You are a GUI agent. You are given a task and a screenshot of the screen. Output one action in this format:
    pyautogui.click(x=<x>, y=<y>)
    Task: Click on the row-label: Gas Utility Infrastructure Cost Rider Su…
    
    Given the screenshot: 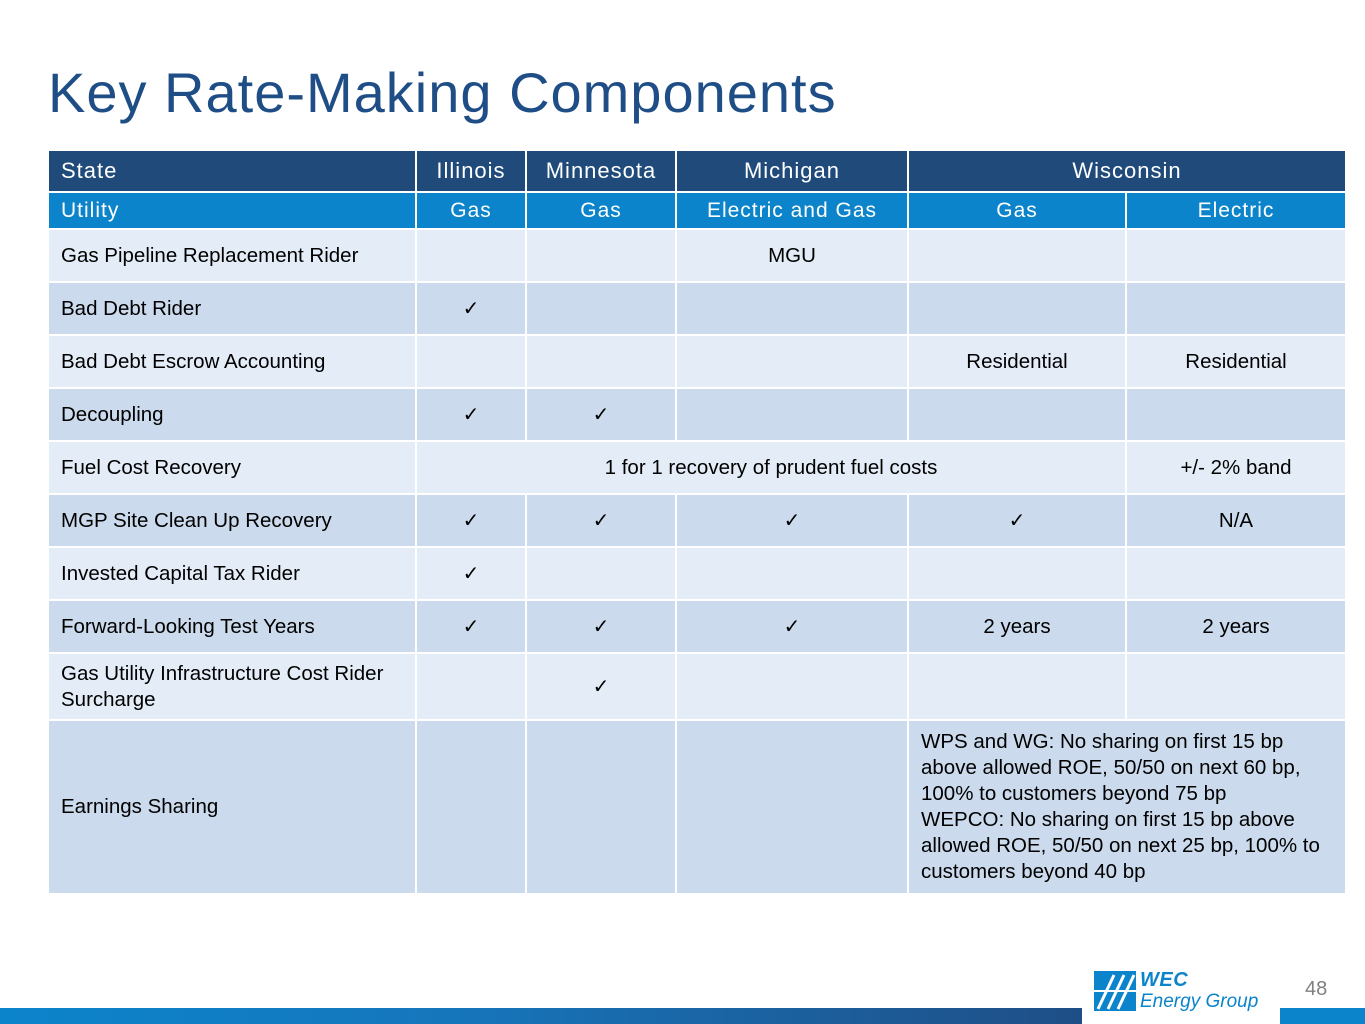 What is the action you would take?
    pyautogui.click(x=232, y=686)
    